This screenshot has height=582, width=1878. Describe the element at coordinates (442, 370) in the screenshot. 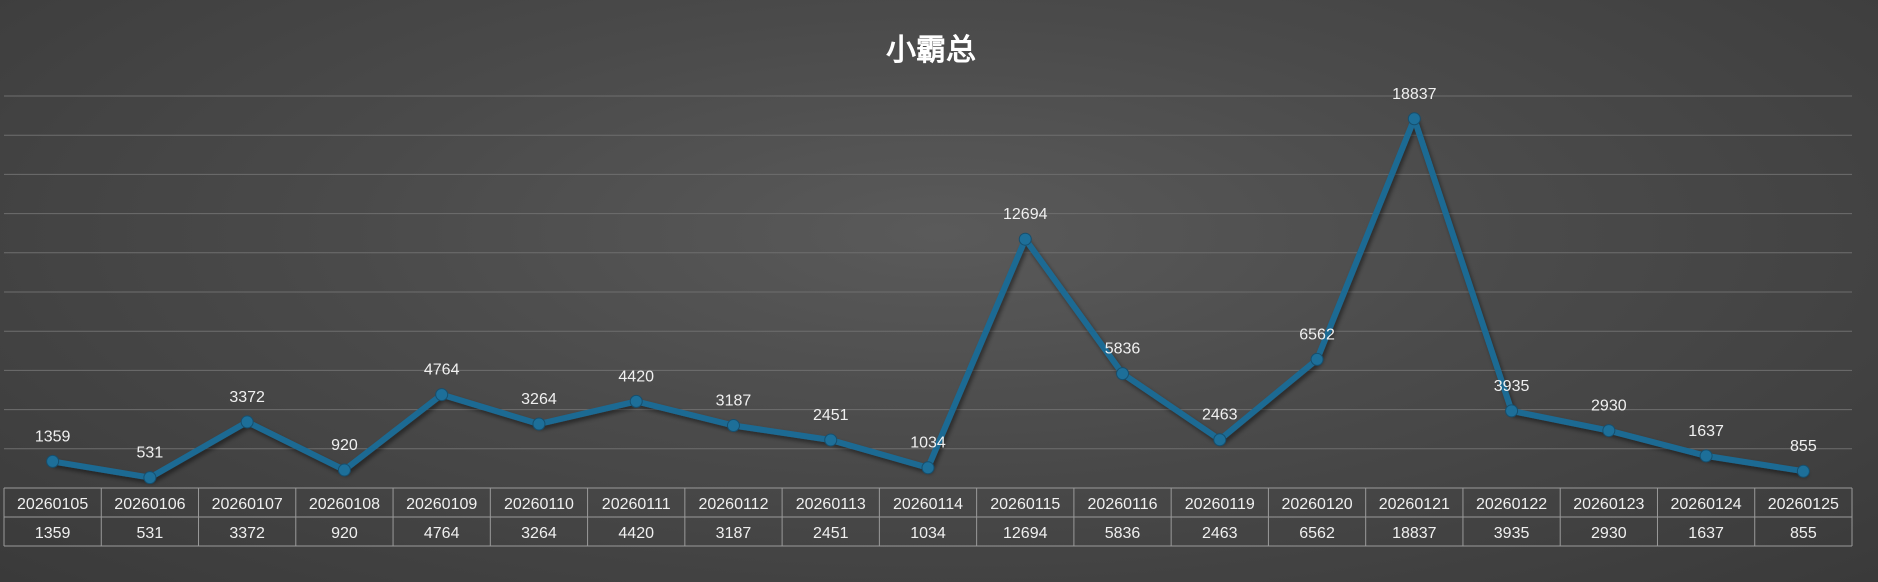

I see `data-label: 4764` at that location.